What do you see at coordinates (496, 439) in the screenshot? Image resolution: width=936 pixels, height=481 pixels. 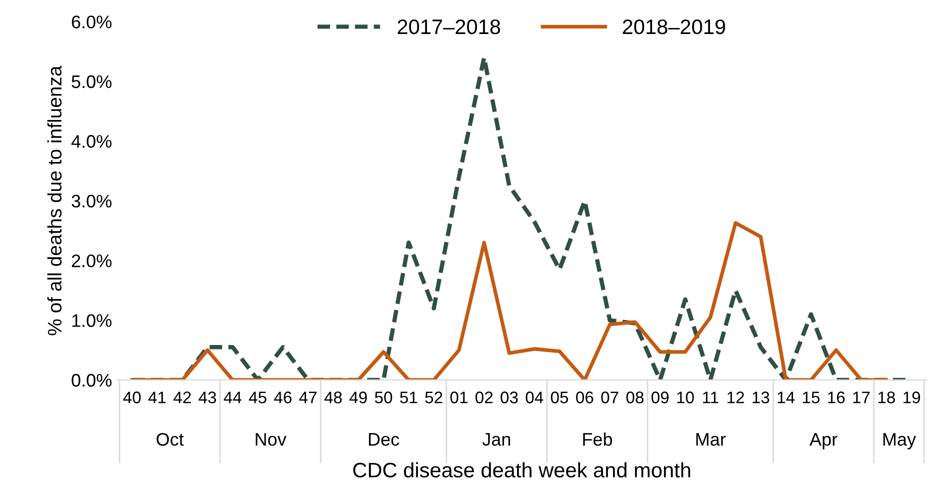 I see `text: Jan` at bounding box center [496, 439].